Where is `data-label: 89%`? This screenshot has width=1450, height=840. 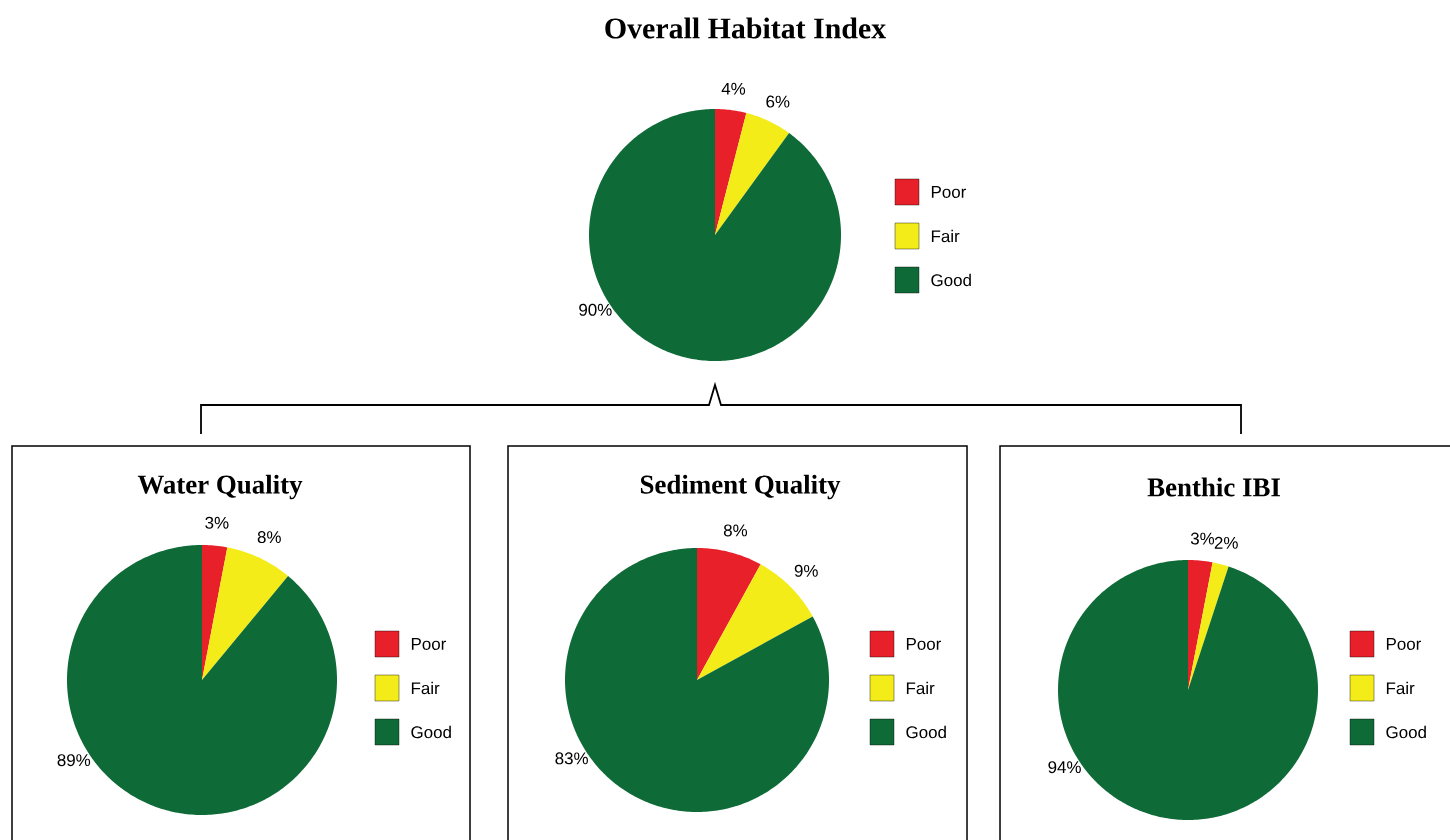
data-label: 89% is located at coordinates (74, 760).